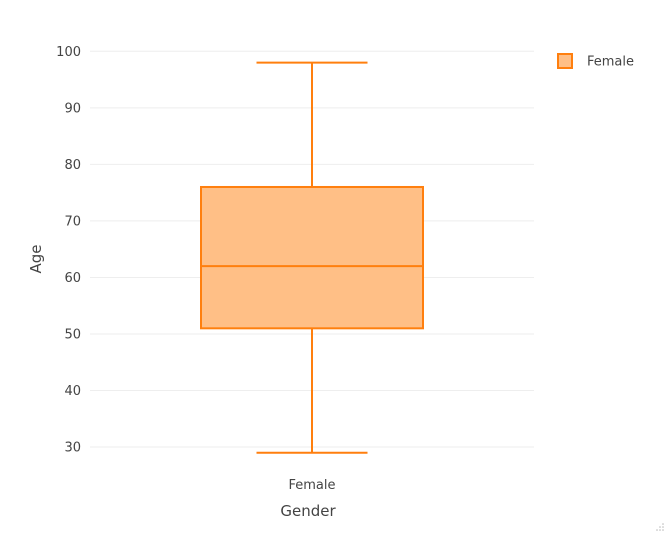 Image resolution: width=666 pixels, height=533 pixels. What do you see at coordinates (72, 108) in the screenshot?
I see `y-tick-label: 90` at bounding box center [72, 108].